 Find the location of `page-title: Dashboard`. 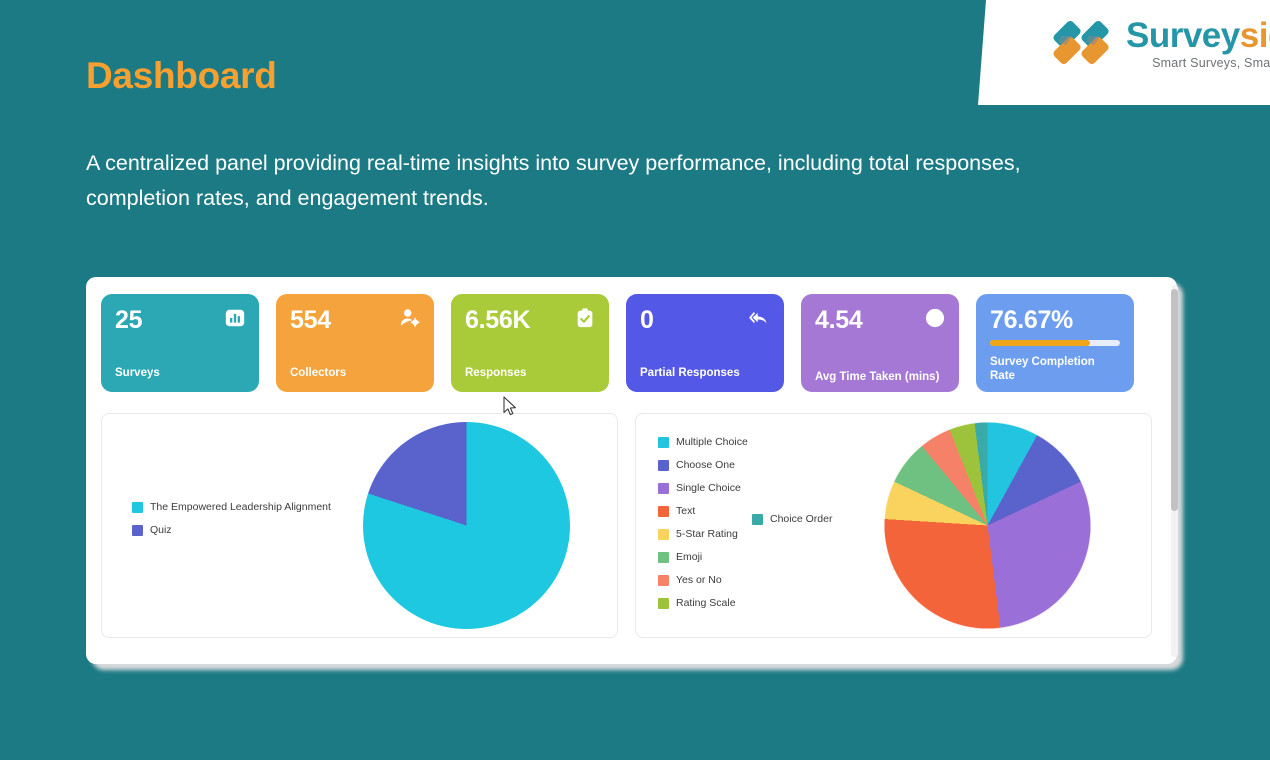

page-title: Dashboard is located at coordinates (181, 75).